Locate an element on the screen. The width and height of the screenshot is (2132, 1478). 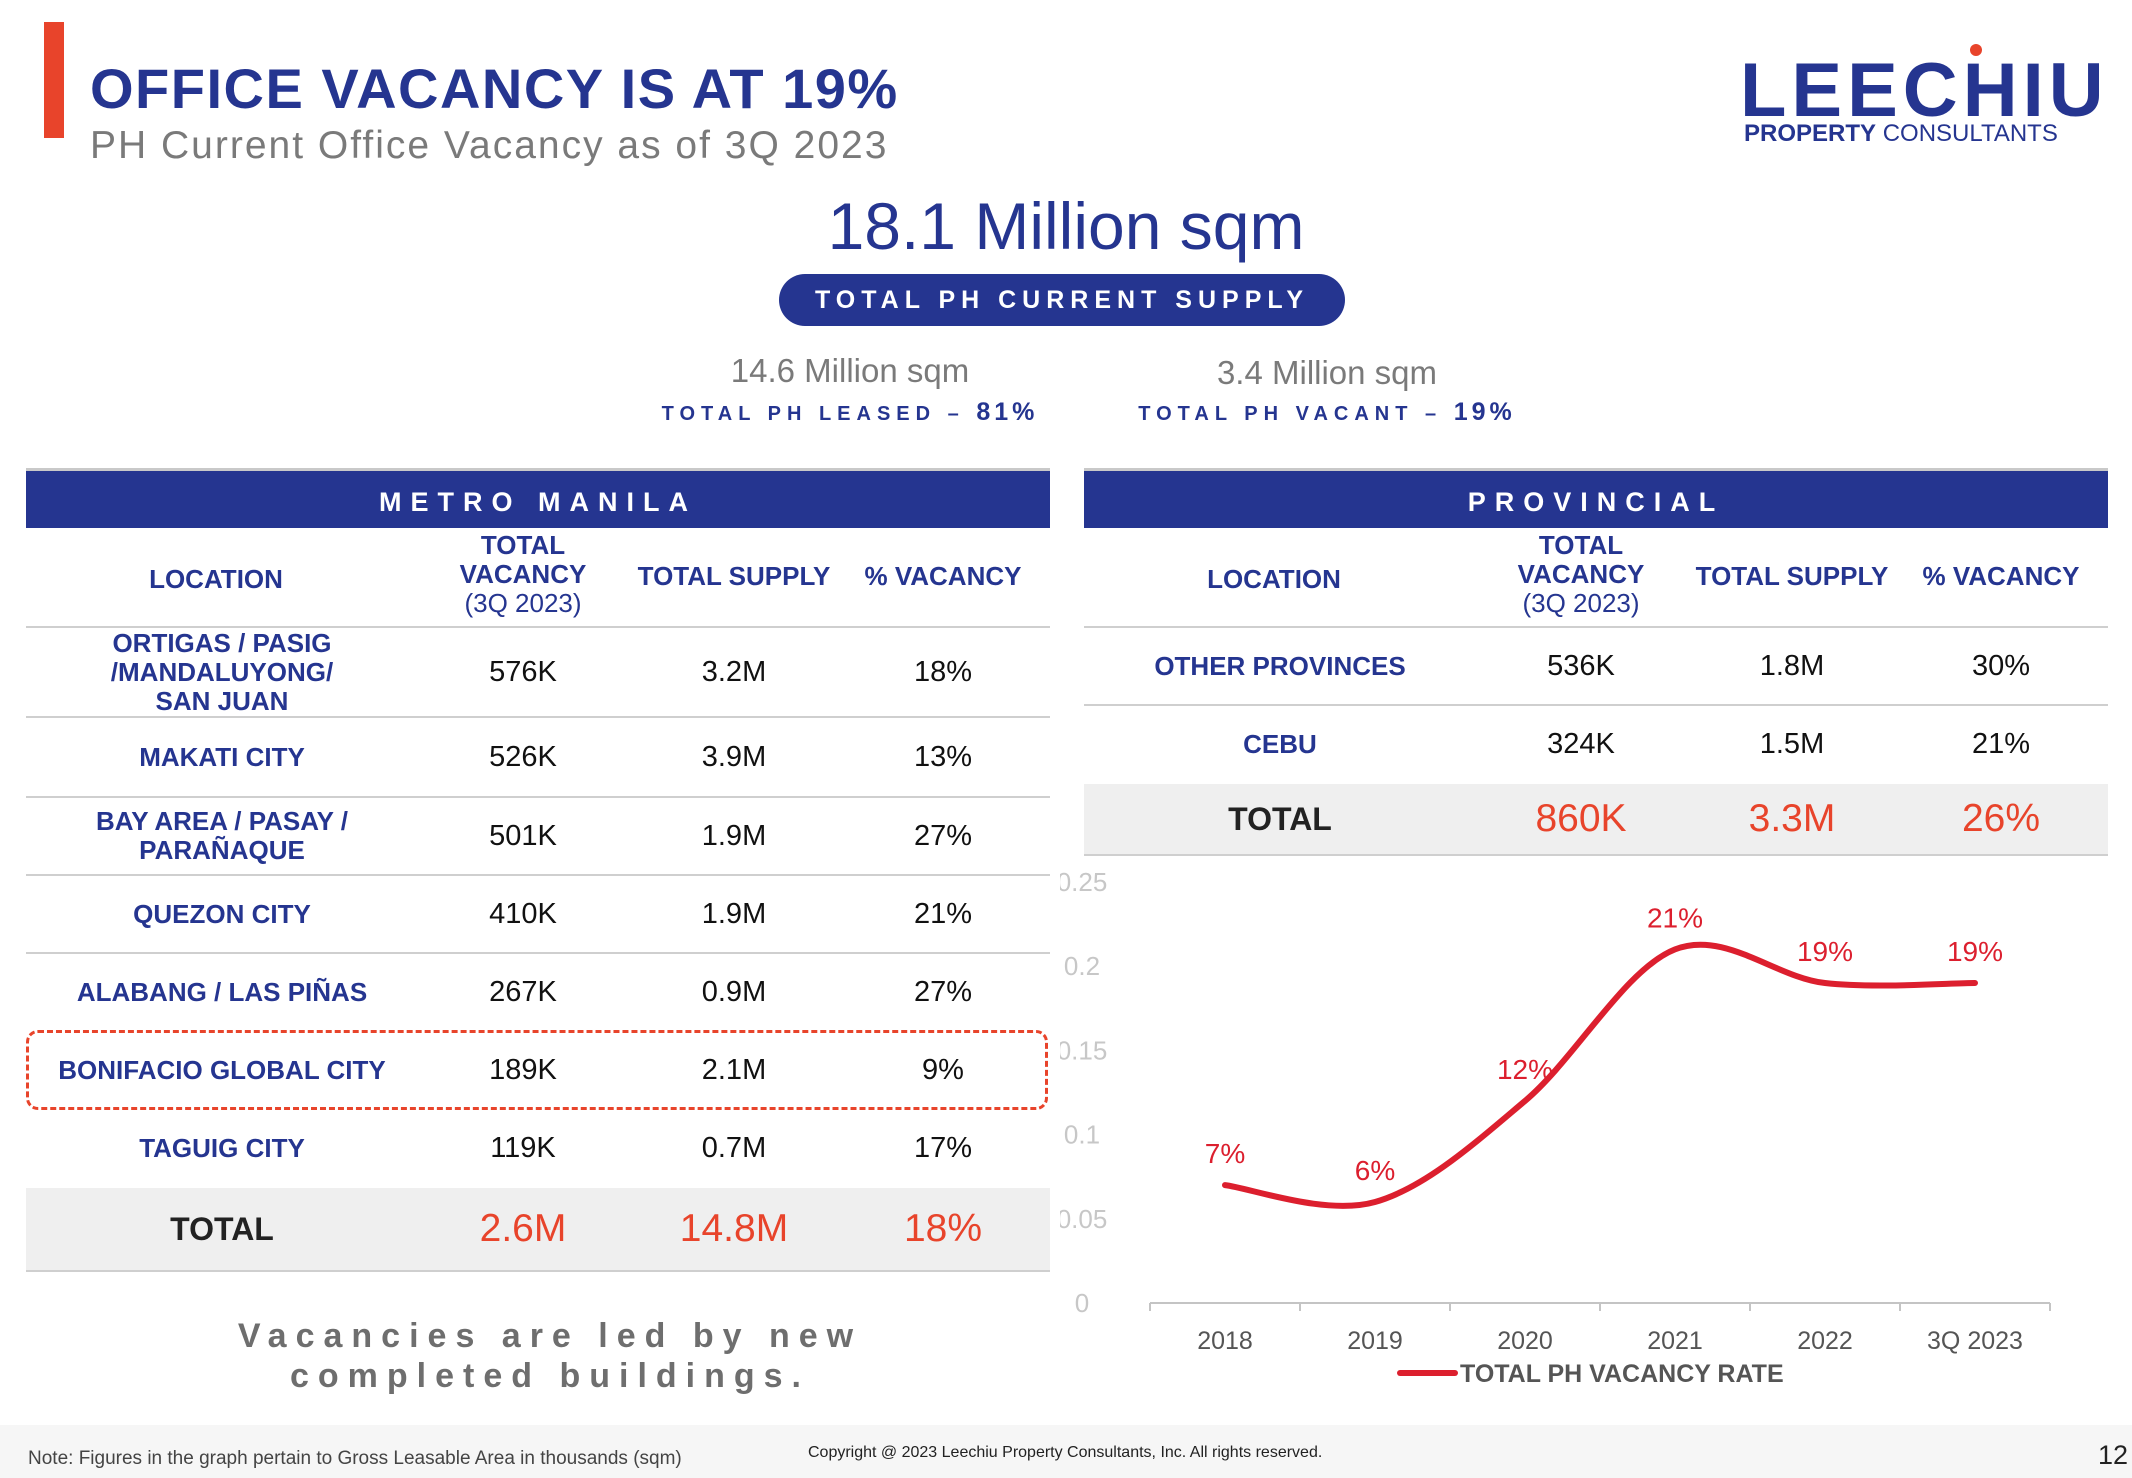
metro-cell-vacancy: 189K is located at coordinates (523, 1069).